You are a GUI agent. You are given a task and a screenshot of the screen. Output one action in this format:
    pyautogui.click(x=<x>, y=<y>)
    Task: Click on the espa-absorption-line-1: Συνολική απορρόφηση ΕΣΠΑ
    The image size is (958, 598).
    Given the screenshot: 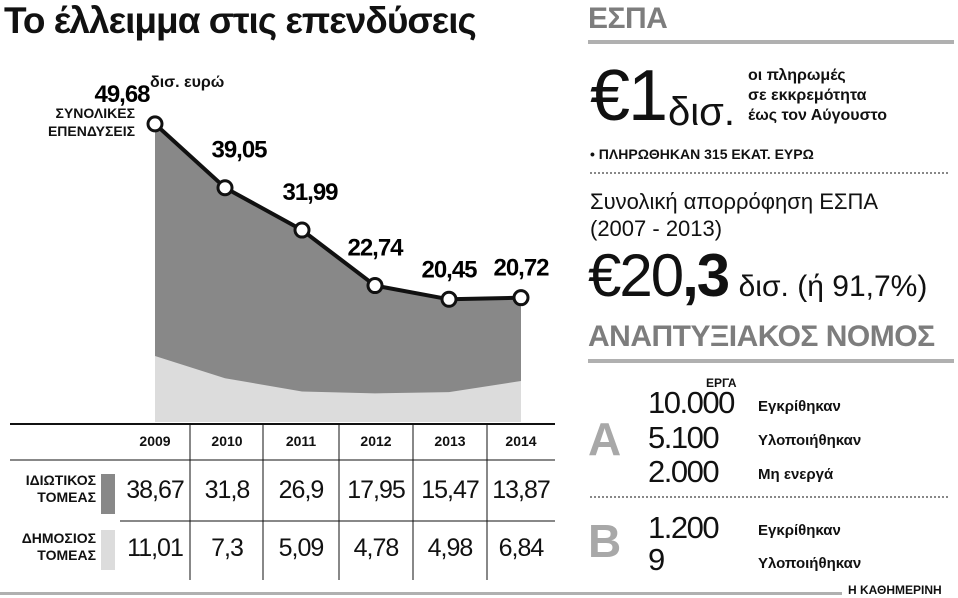 What is the action you would take?
    pyautogui.click(x=734, y=201)
    